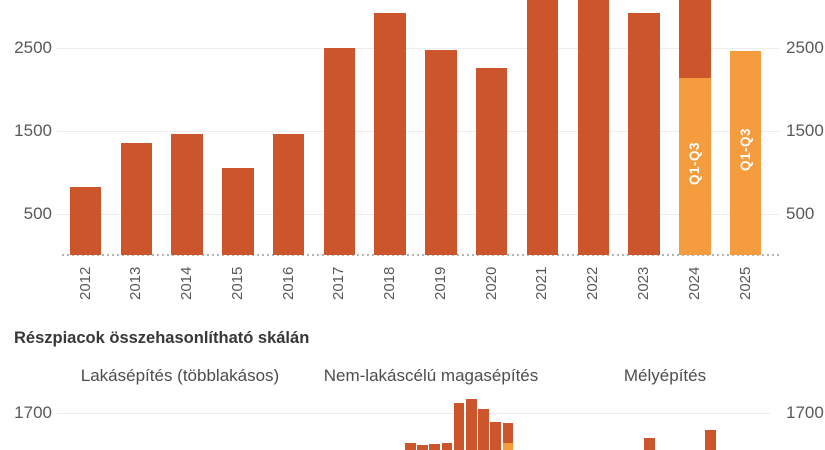  What do you see at coordinates (339, 151) in the screenshot?
I see `main-bar-2017` at bounding box center [339, 151].